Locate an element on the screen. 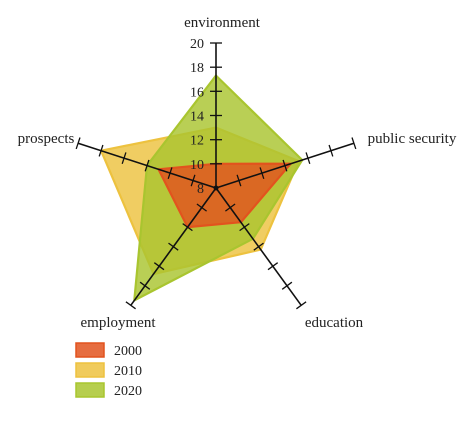 This screenshot has width=474, height=421. axis-label-employment: employment is located at coordinates (119, 323).